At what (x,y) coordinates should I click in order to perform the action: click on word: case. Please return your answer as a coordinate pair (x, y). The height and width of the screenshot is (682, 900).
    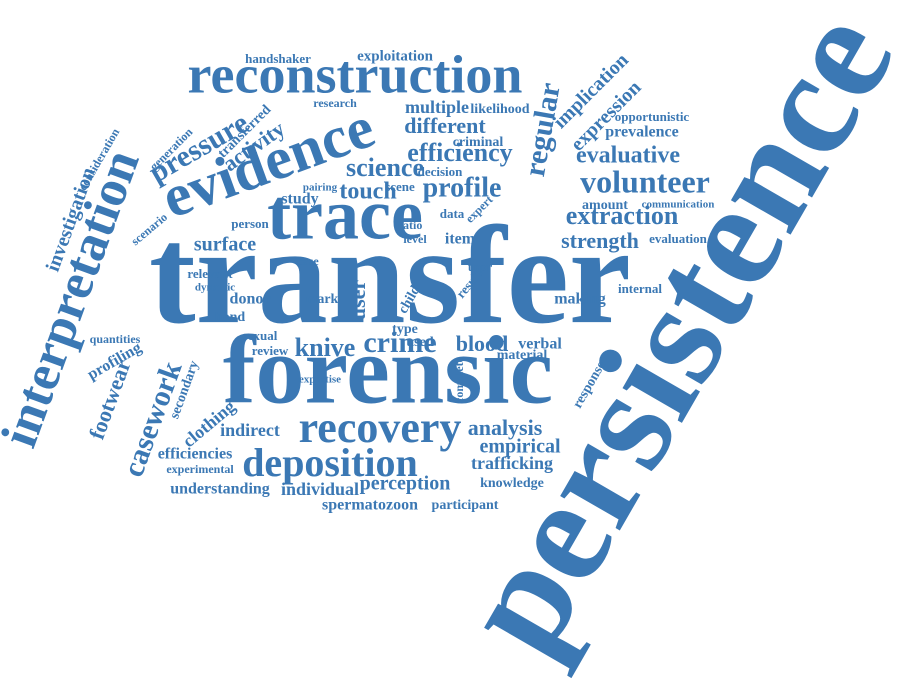
    Looking at the image, I should click on (308, 261).